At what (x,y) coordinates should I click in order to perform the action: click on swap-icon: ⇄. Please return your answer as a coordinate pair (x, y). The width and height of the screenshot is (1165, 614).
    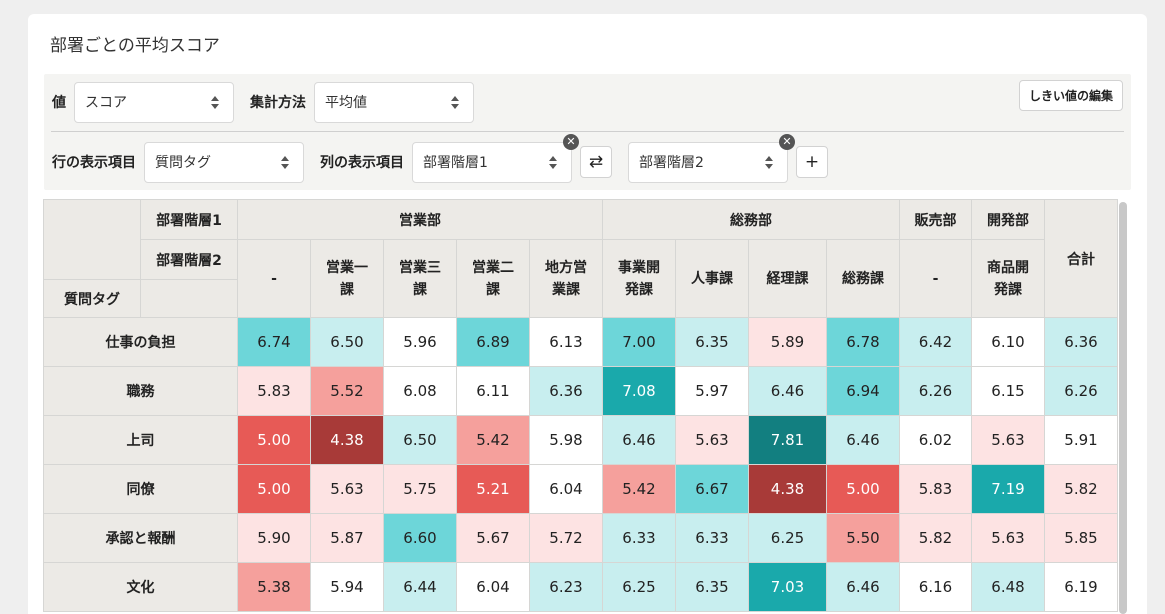
    Looking at the image, I should click on (596, 162).